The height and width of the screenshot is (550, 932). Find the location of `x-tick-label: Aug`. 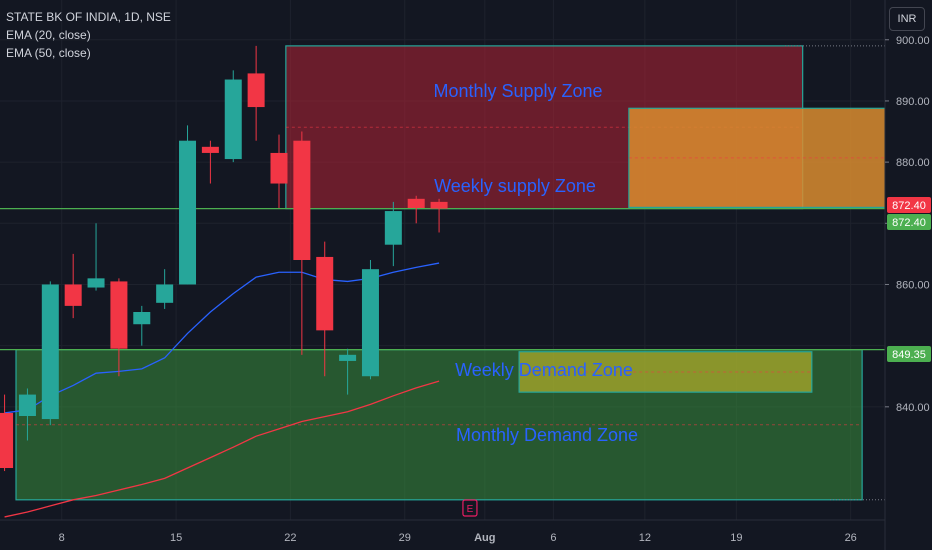

x-tick-label: Aug is located at coordinates (484, 538).